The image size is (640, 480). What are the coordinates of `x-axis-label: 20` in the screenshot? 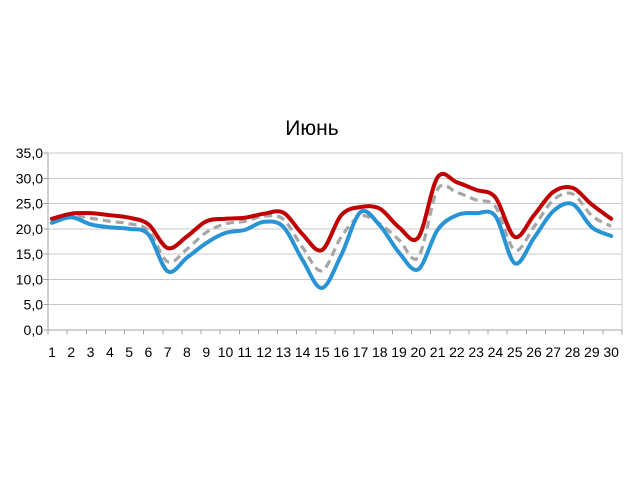 It's located at (419, 352).